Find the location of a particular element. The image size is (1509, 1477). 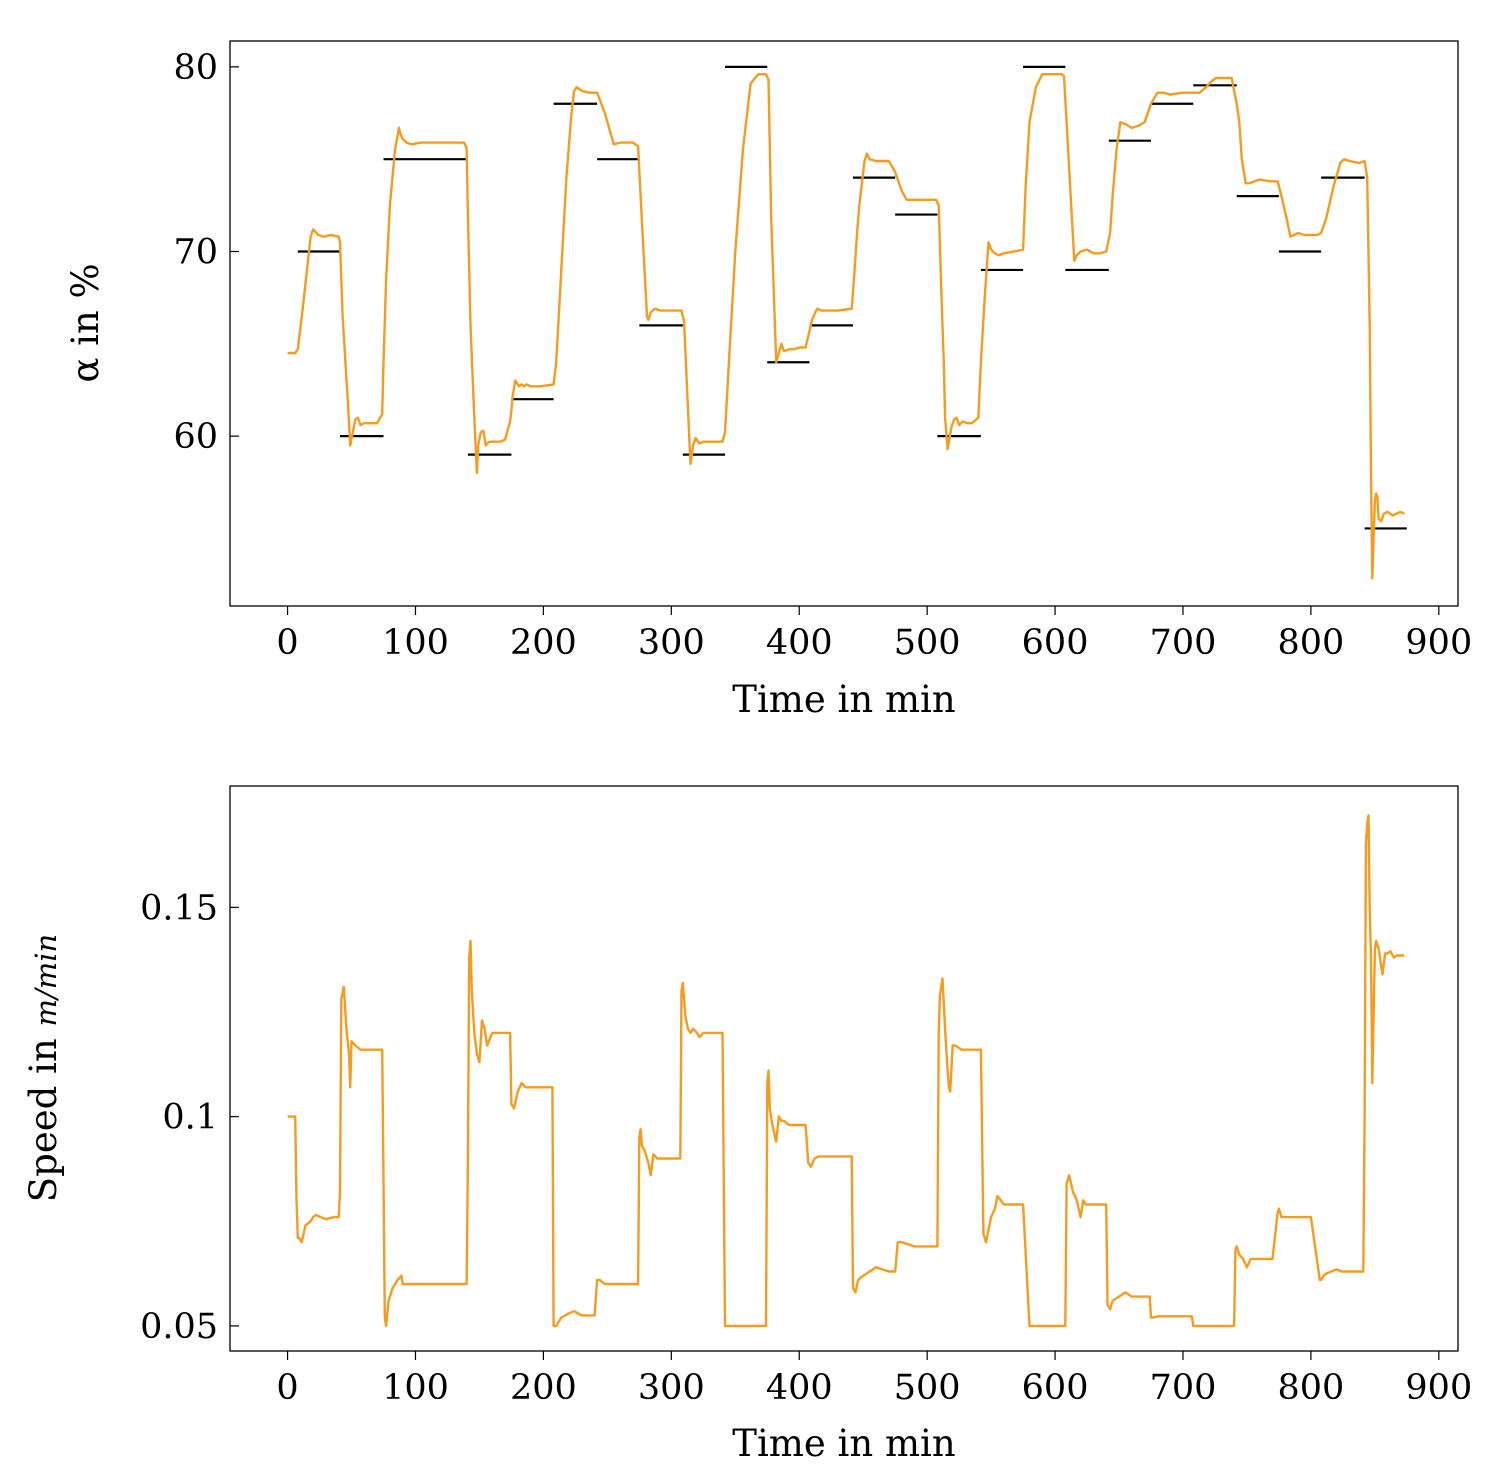

alpha-y-axis-label: α in % is located at coordinates (85, 322).